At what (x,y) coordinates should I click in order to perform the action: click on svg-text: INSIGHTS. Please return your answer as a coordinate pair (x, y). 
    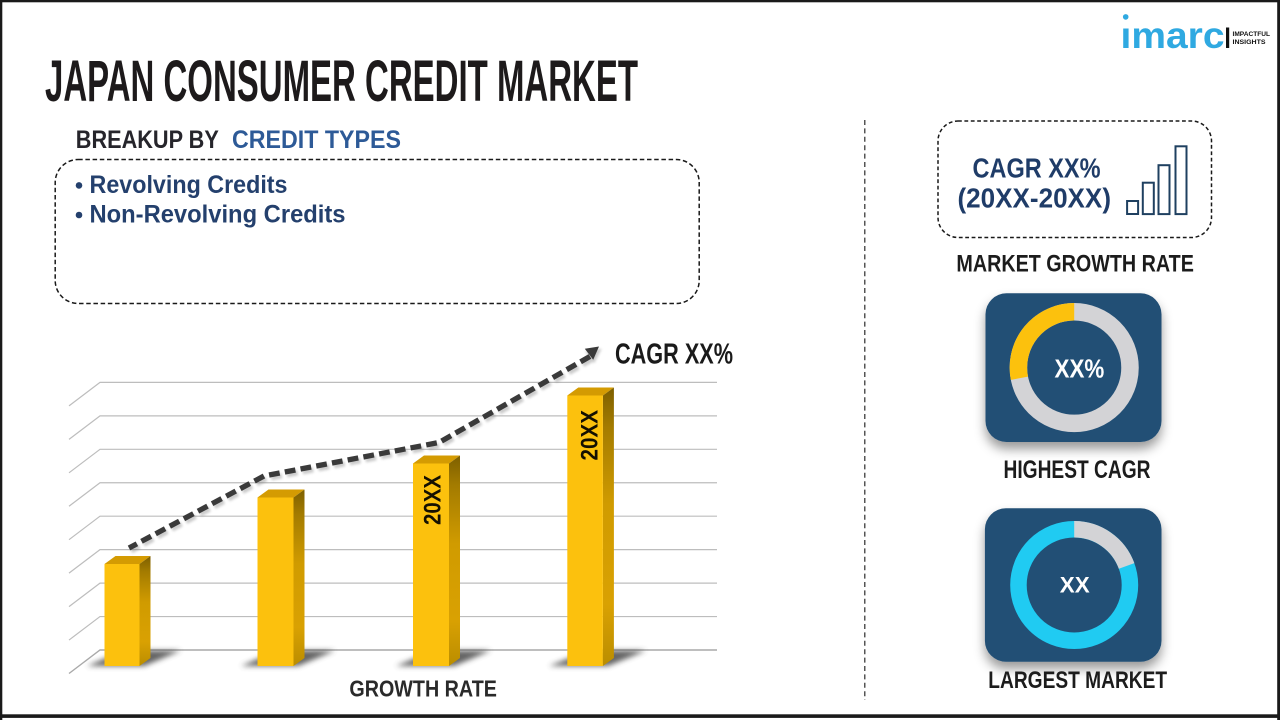
    Looking at the image, I should click on (1250, 42).